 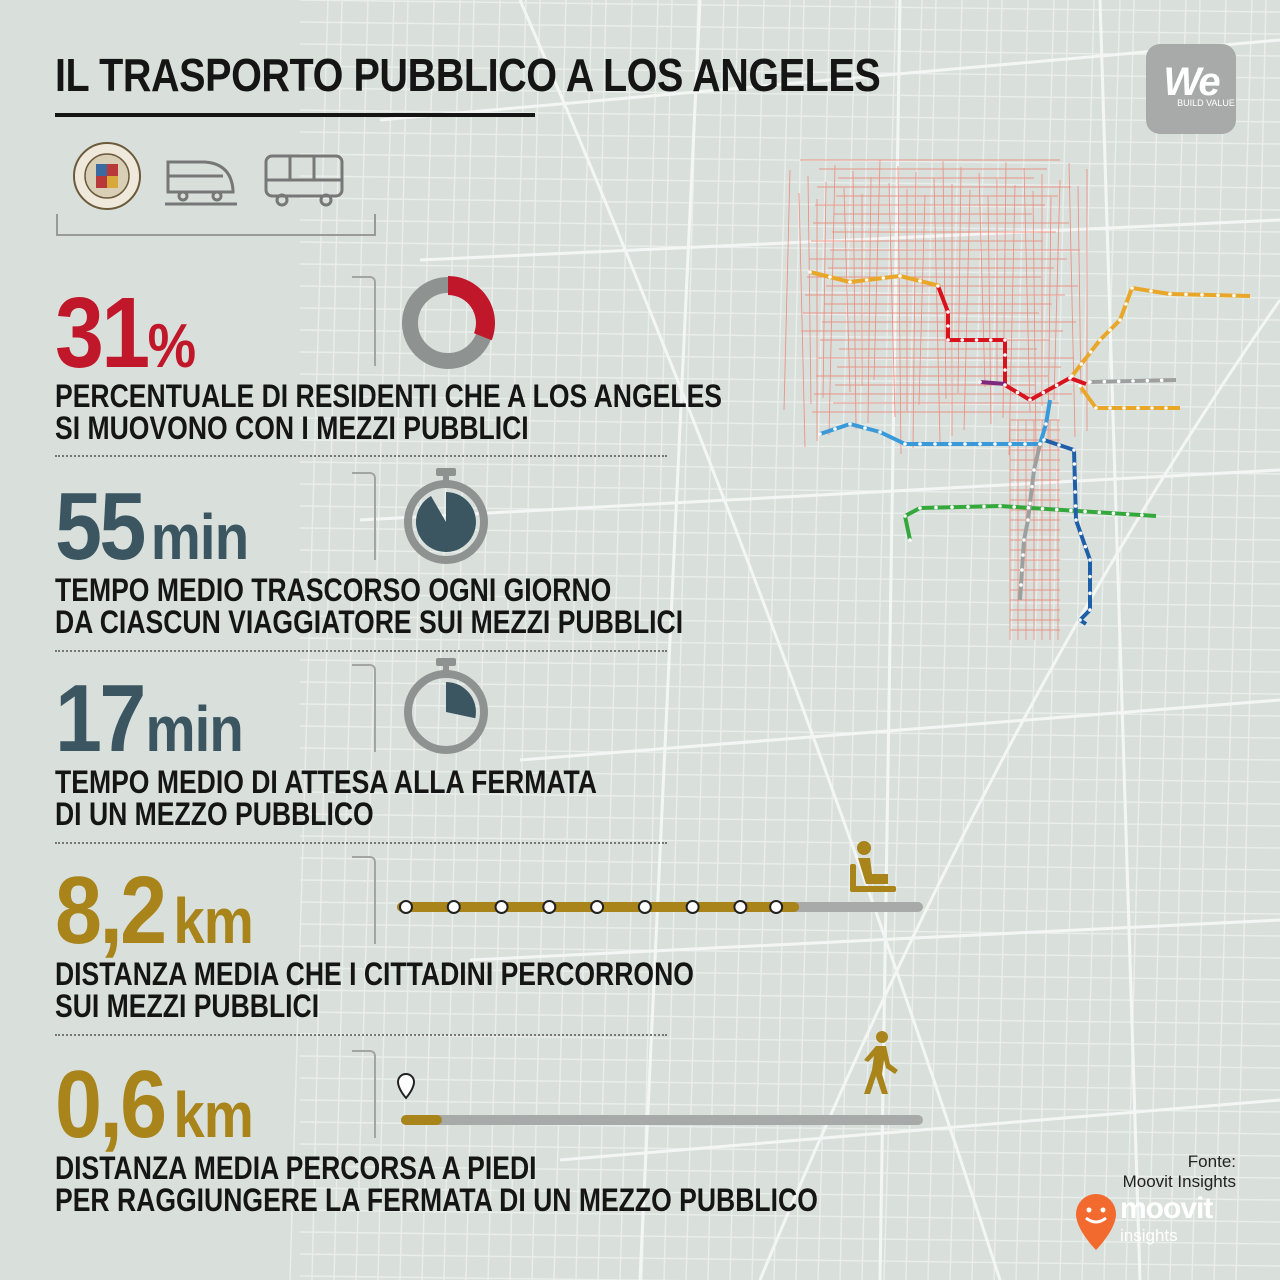 I want to click on source-note: Fonte: Moovit Insights, so click(x=1179, y=1172).